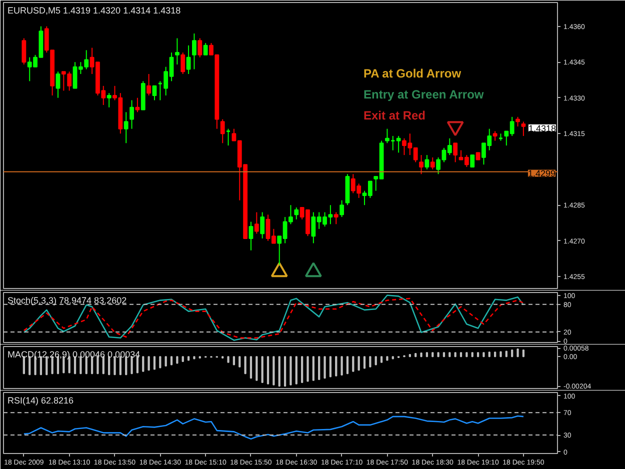  I want to click on ref-line-label: 1.4299, so click(542, 173).